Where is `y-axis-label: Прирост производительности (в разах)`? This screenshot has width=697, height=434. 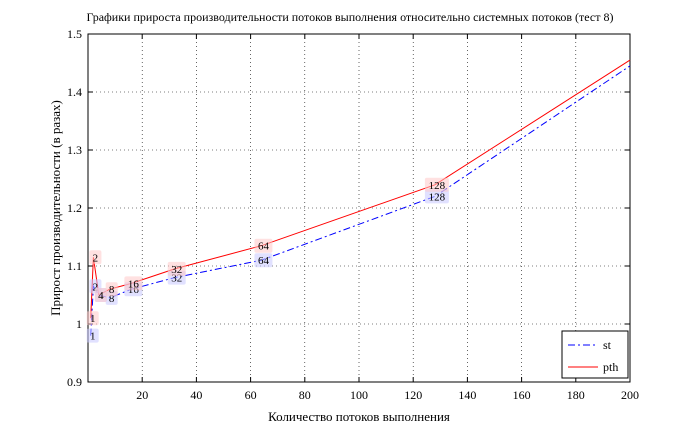
y-axis-label: Прирост производительности (в разах) is located at coordinates (55, 208).